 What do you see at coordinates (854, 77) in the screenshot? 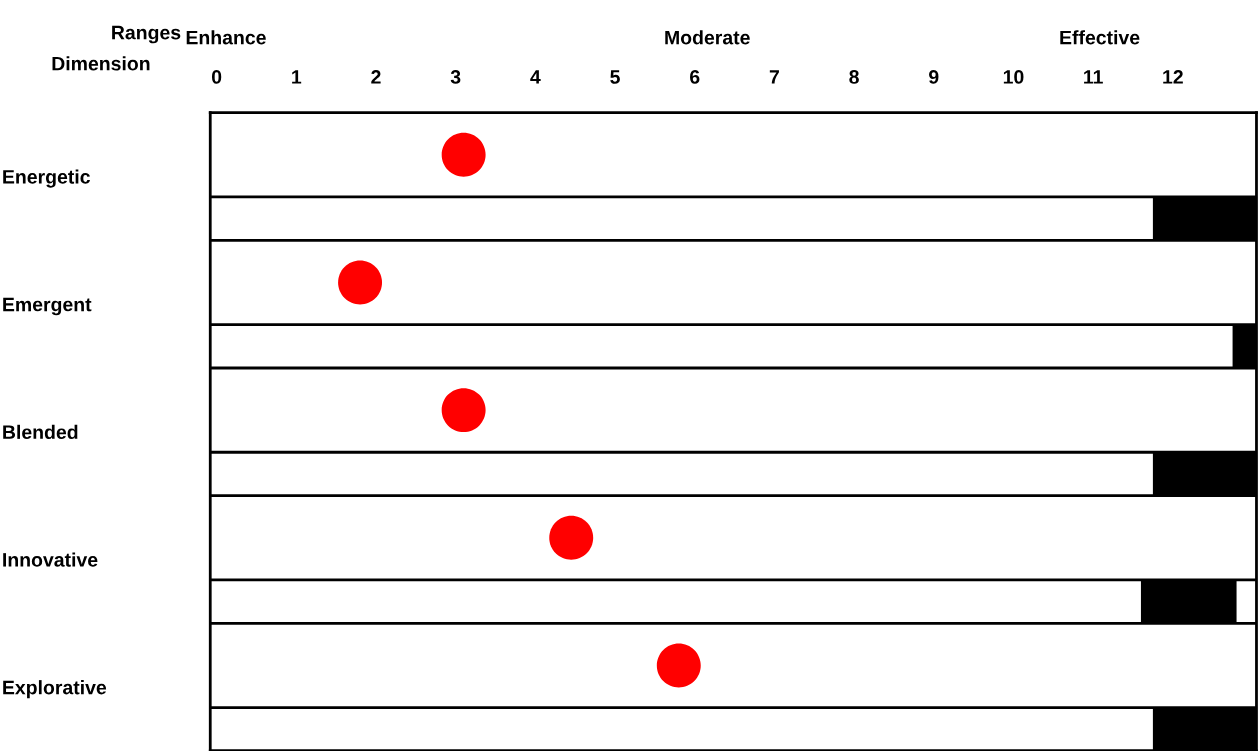
I see `x-tick-label: 8` at bounding box center [854, 77].